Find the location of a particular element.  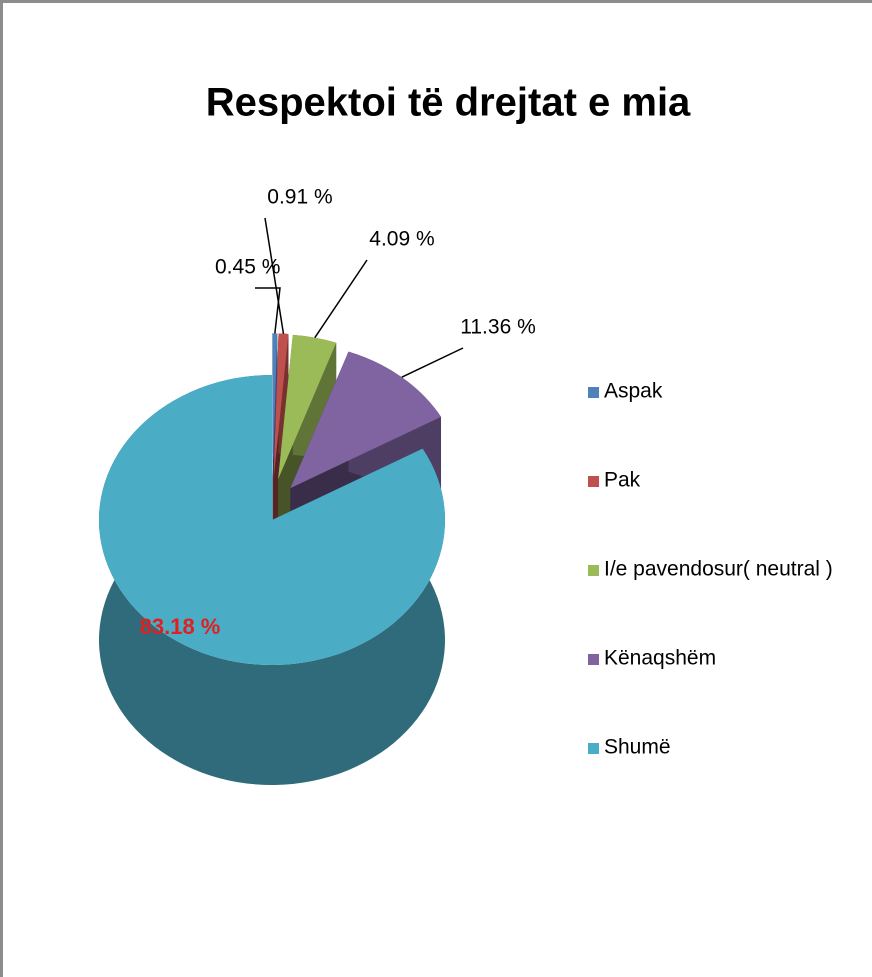

legend-label: Kënaqshëm is located at coordinates (660, 658).